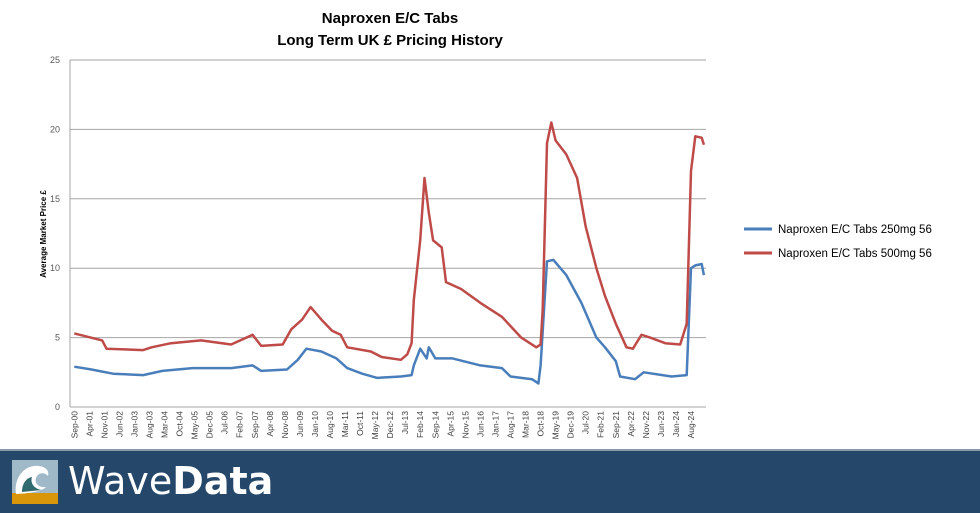 The height and width of the screenshot is (513, 980). I want to click on footer-banner: WaveData, so click(490, 481).